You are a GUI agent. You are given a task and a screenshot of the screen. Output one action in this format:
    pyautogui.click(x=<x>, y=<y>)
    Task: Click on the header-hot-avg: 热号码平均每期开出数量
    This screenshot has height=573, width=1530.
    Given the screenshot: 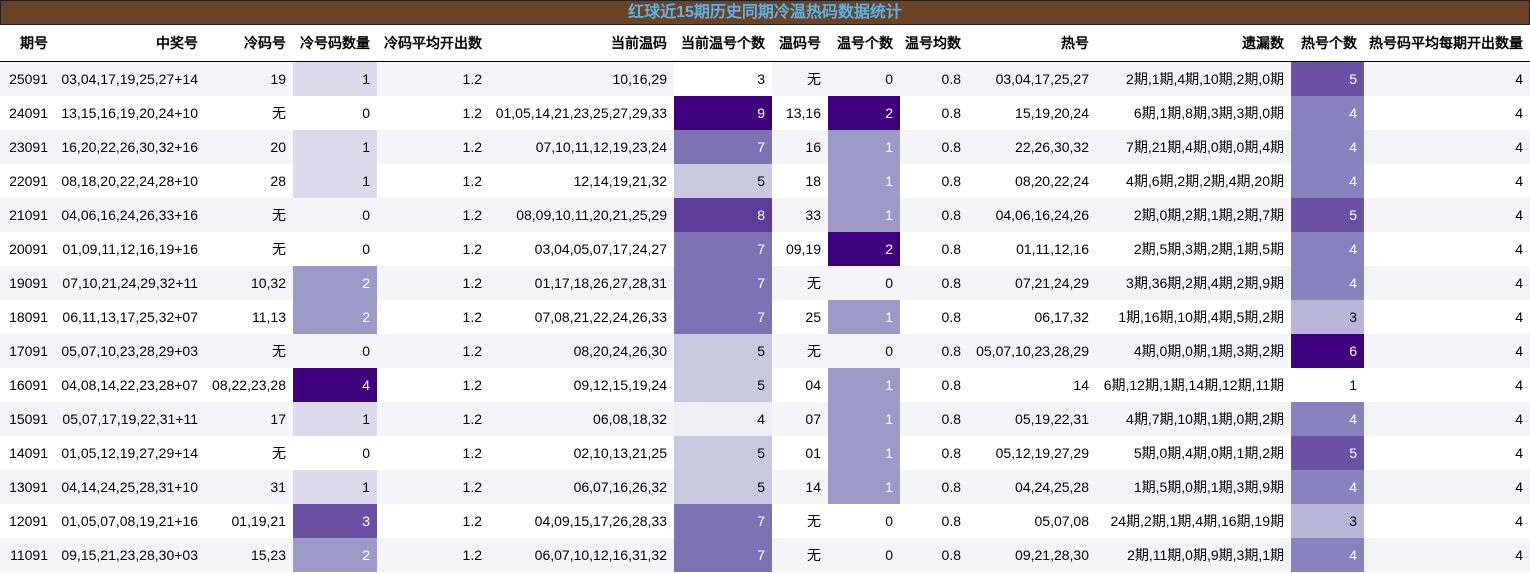 What is the action you would take?
    pyautogui.click(x=1447, y=43)
    